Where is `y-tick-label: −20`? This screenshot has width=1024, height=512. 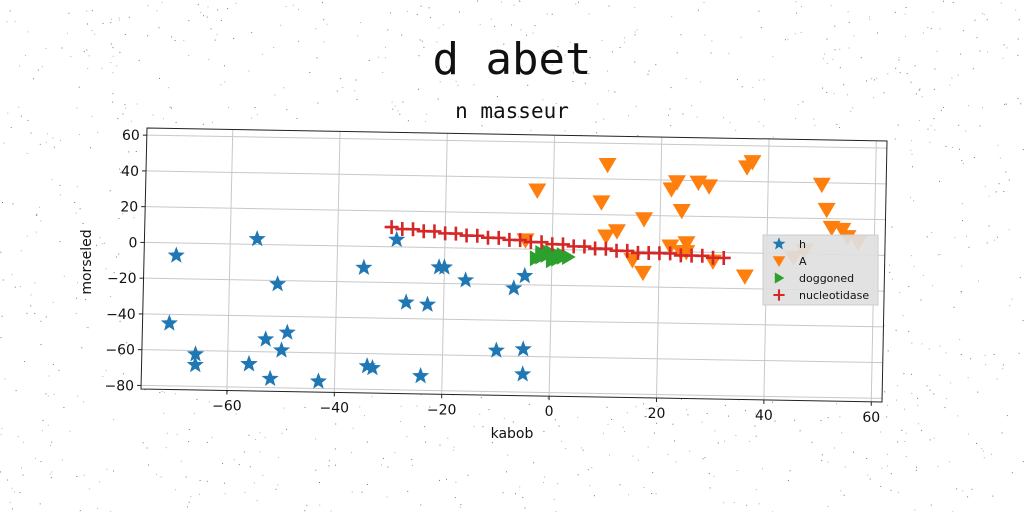
y-tick-label: −20 is located at coordinates (122, 279).